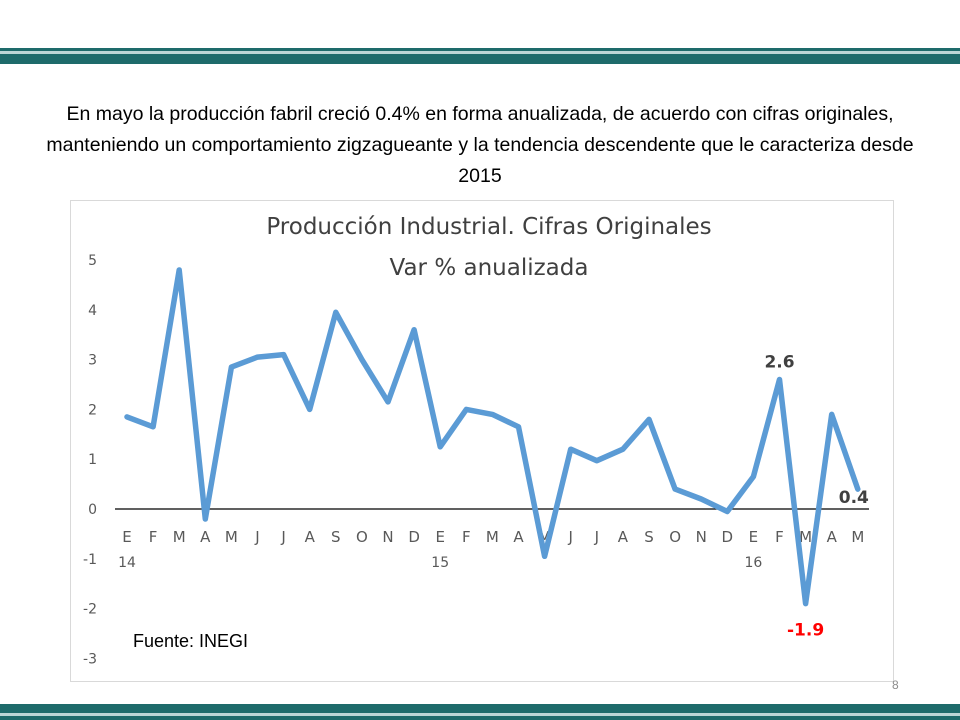 The image size is (960, 720). Describe the element at coordinates (127, 563) in the screenshot. I see `year-label: 14` at that location.